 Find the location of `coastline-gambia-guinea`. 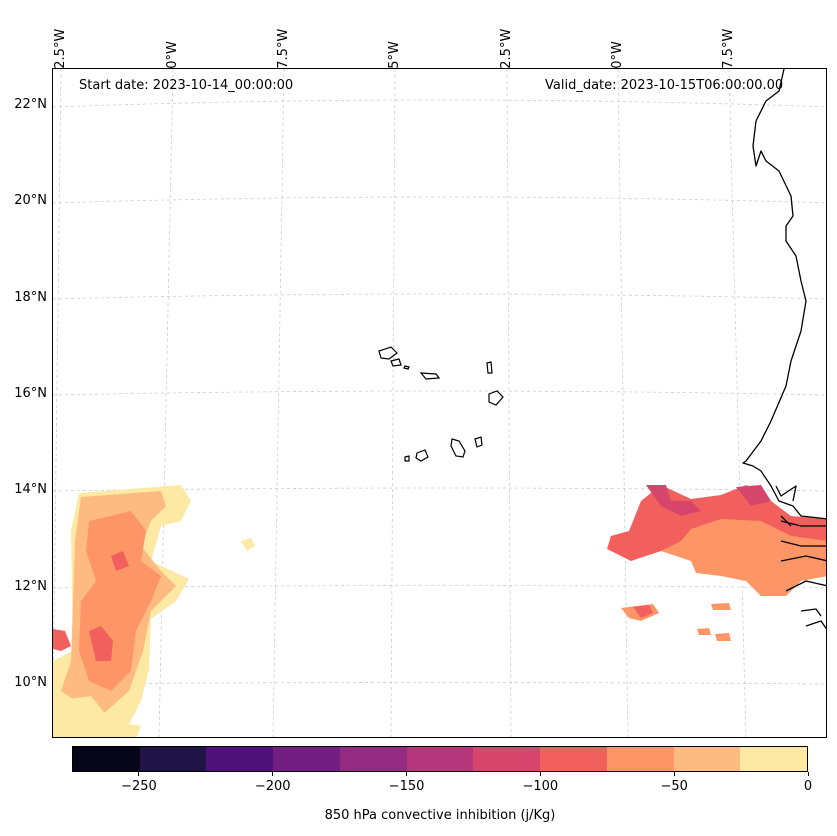

coastline-gambia-guinea is located at coordinates (803, 575).